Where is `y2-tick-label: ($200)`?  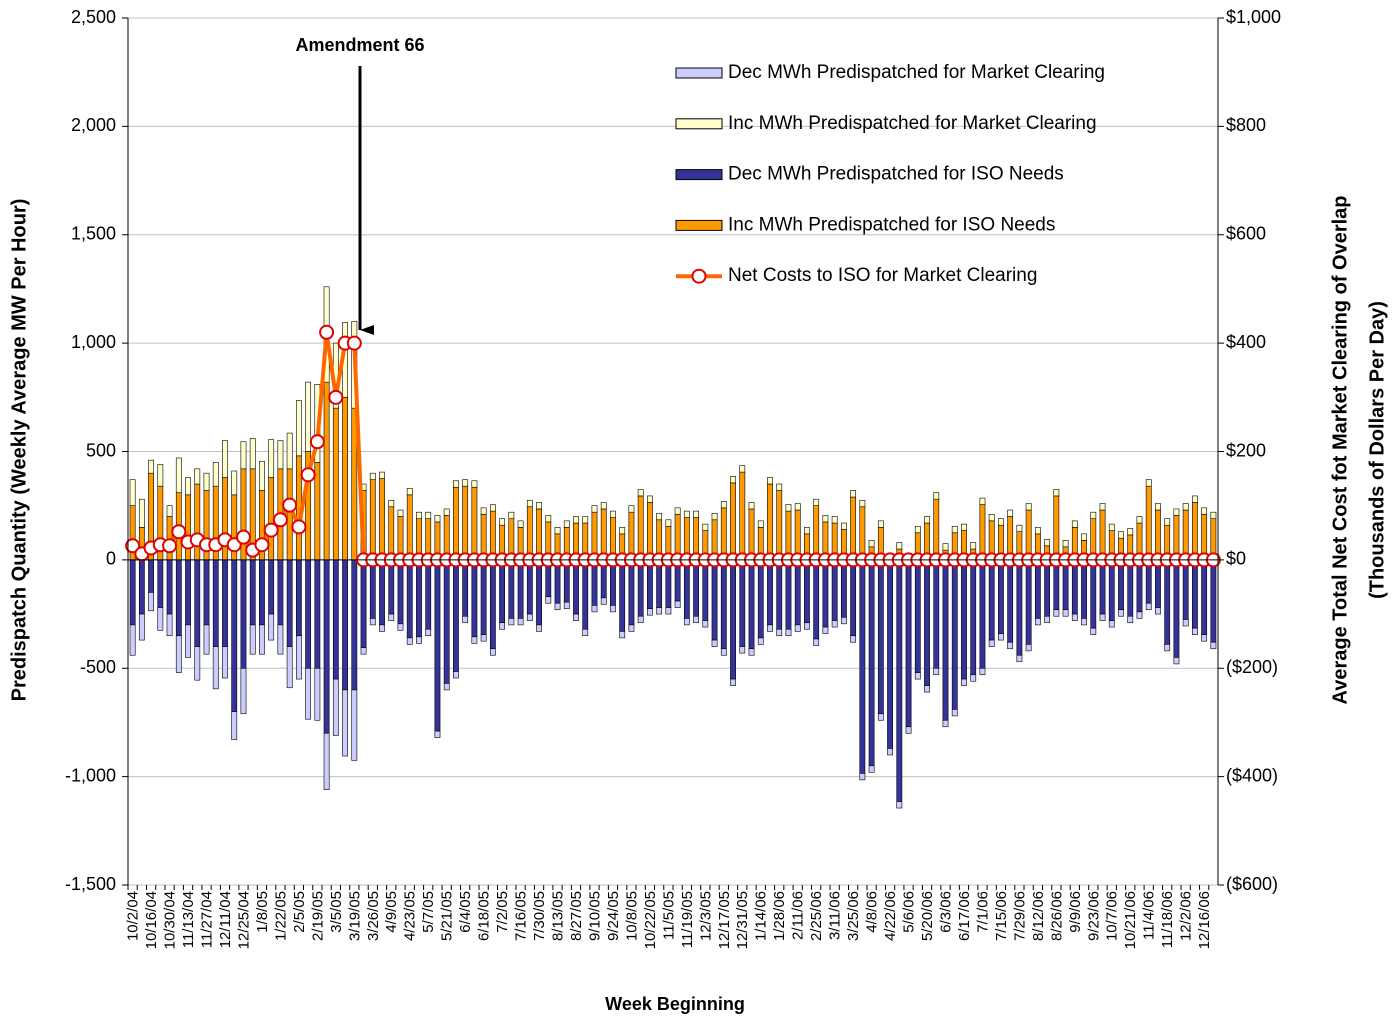 y2-tick-label: ($200) is located at coordinates (1252, 667).